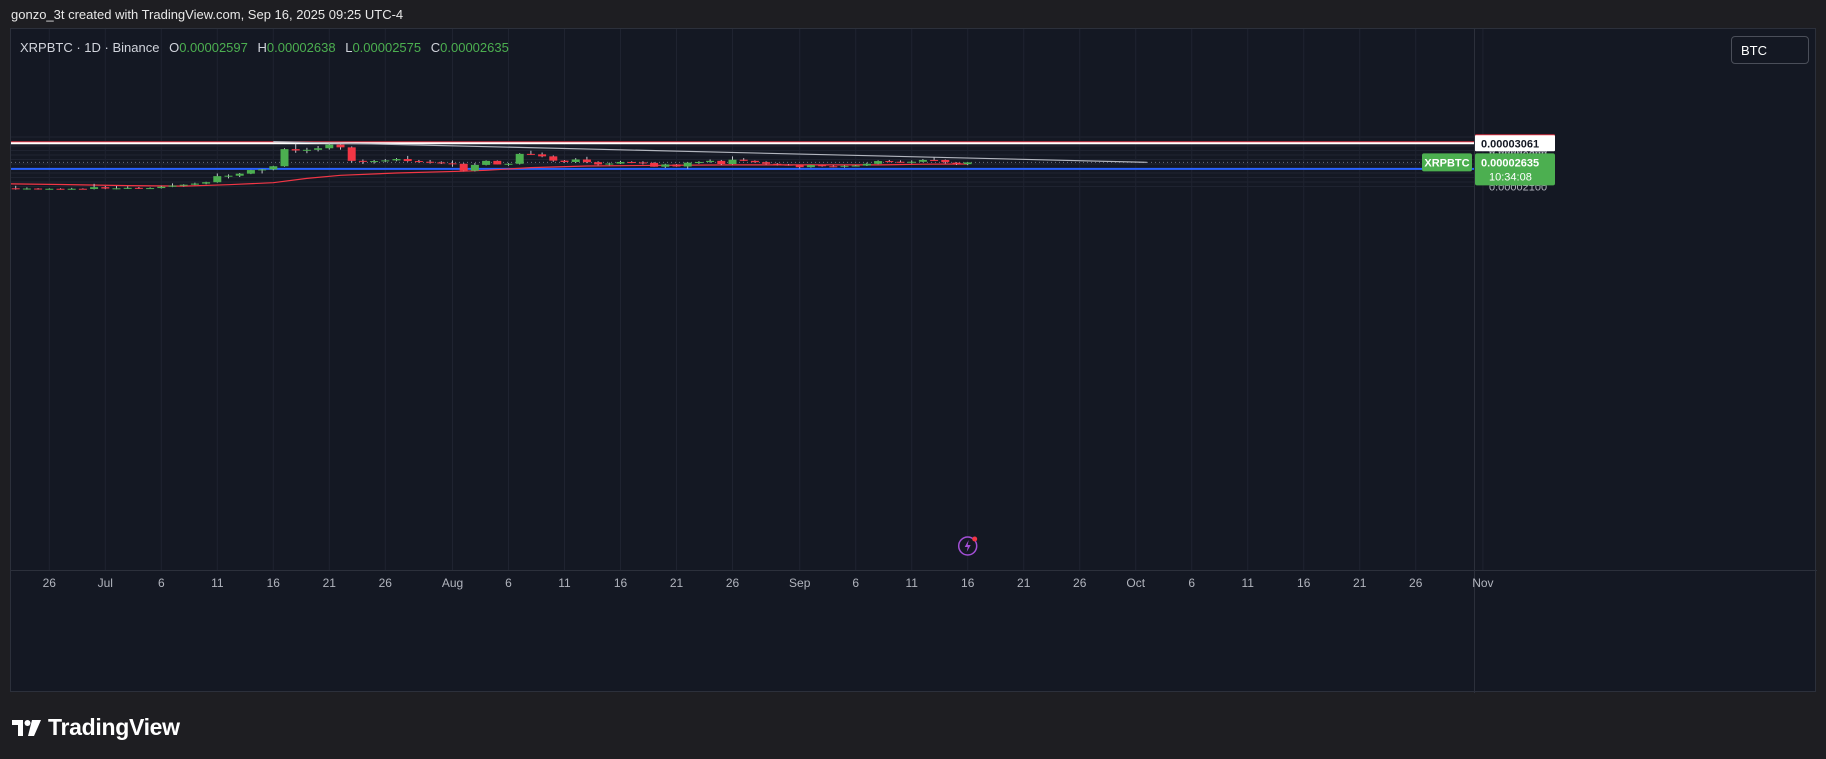 The height and width of the screenshot is (759, 1826). What do you see at coordinates (800, 583) in the screenshot?
I see `x-tick-label: Sep` at bounding box center [800, 583].